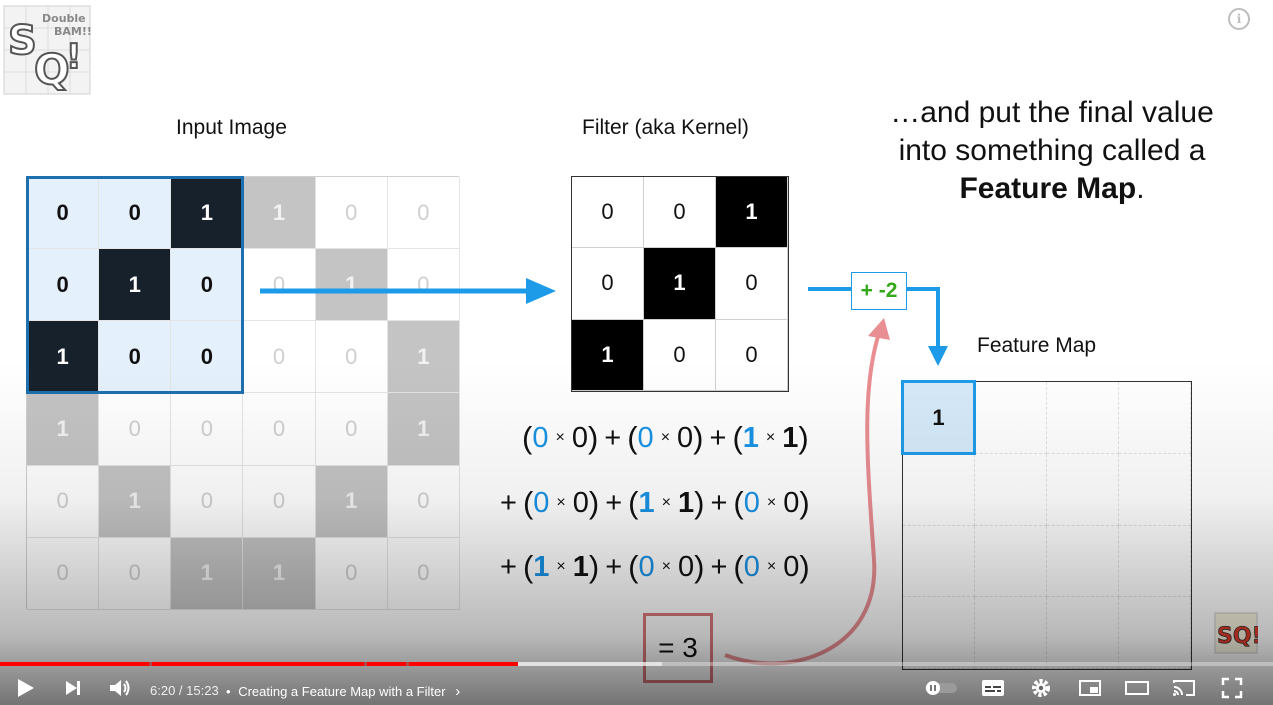 The image size is (1273, 705). I want to click on play-button, so click(26, 687).